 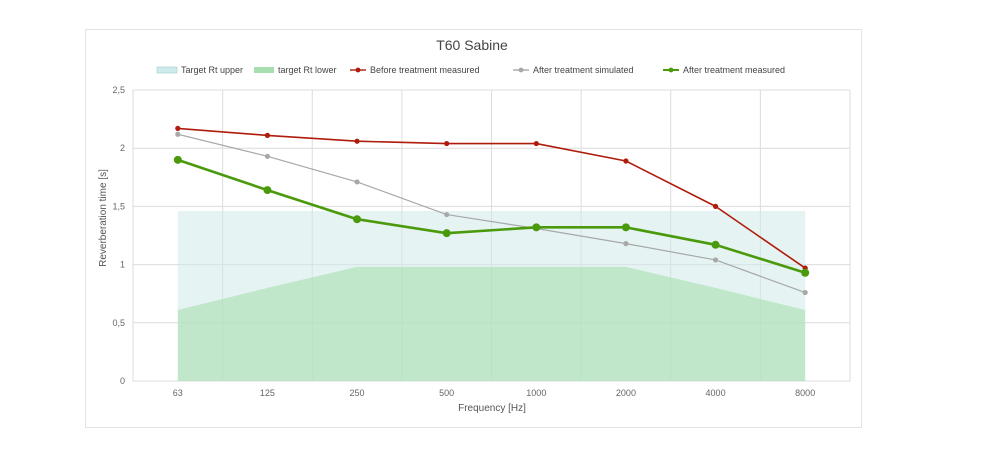 What do you see at coordinates (734, 70) in the screenshot?
I see `legend-label: After treatment measured` at bounding box center [734, 70].